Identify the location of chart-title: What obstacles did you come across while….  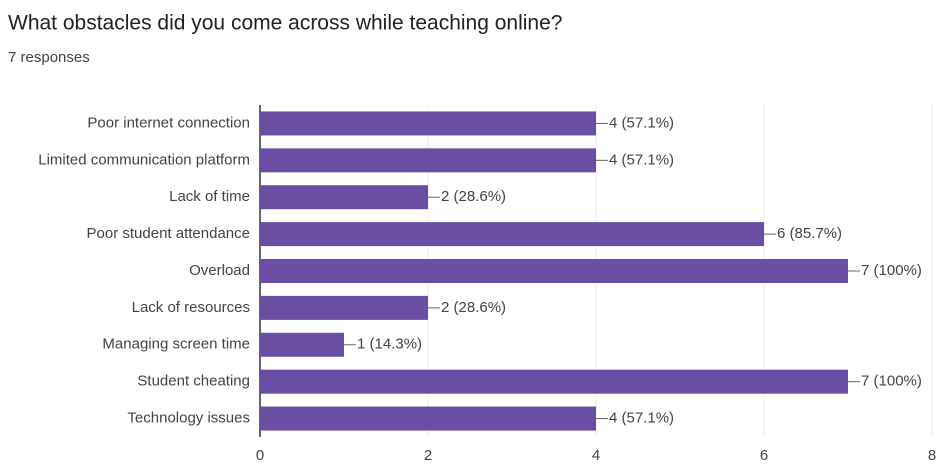
(285, 23).